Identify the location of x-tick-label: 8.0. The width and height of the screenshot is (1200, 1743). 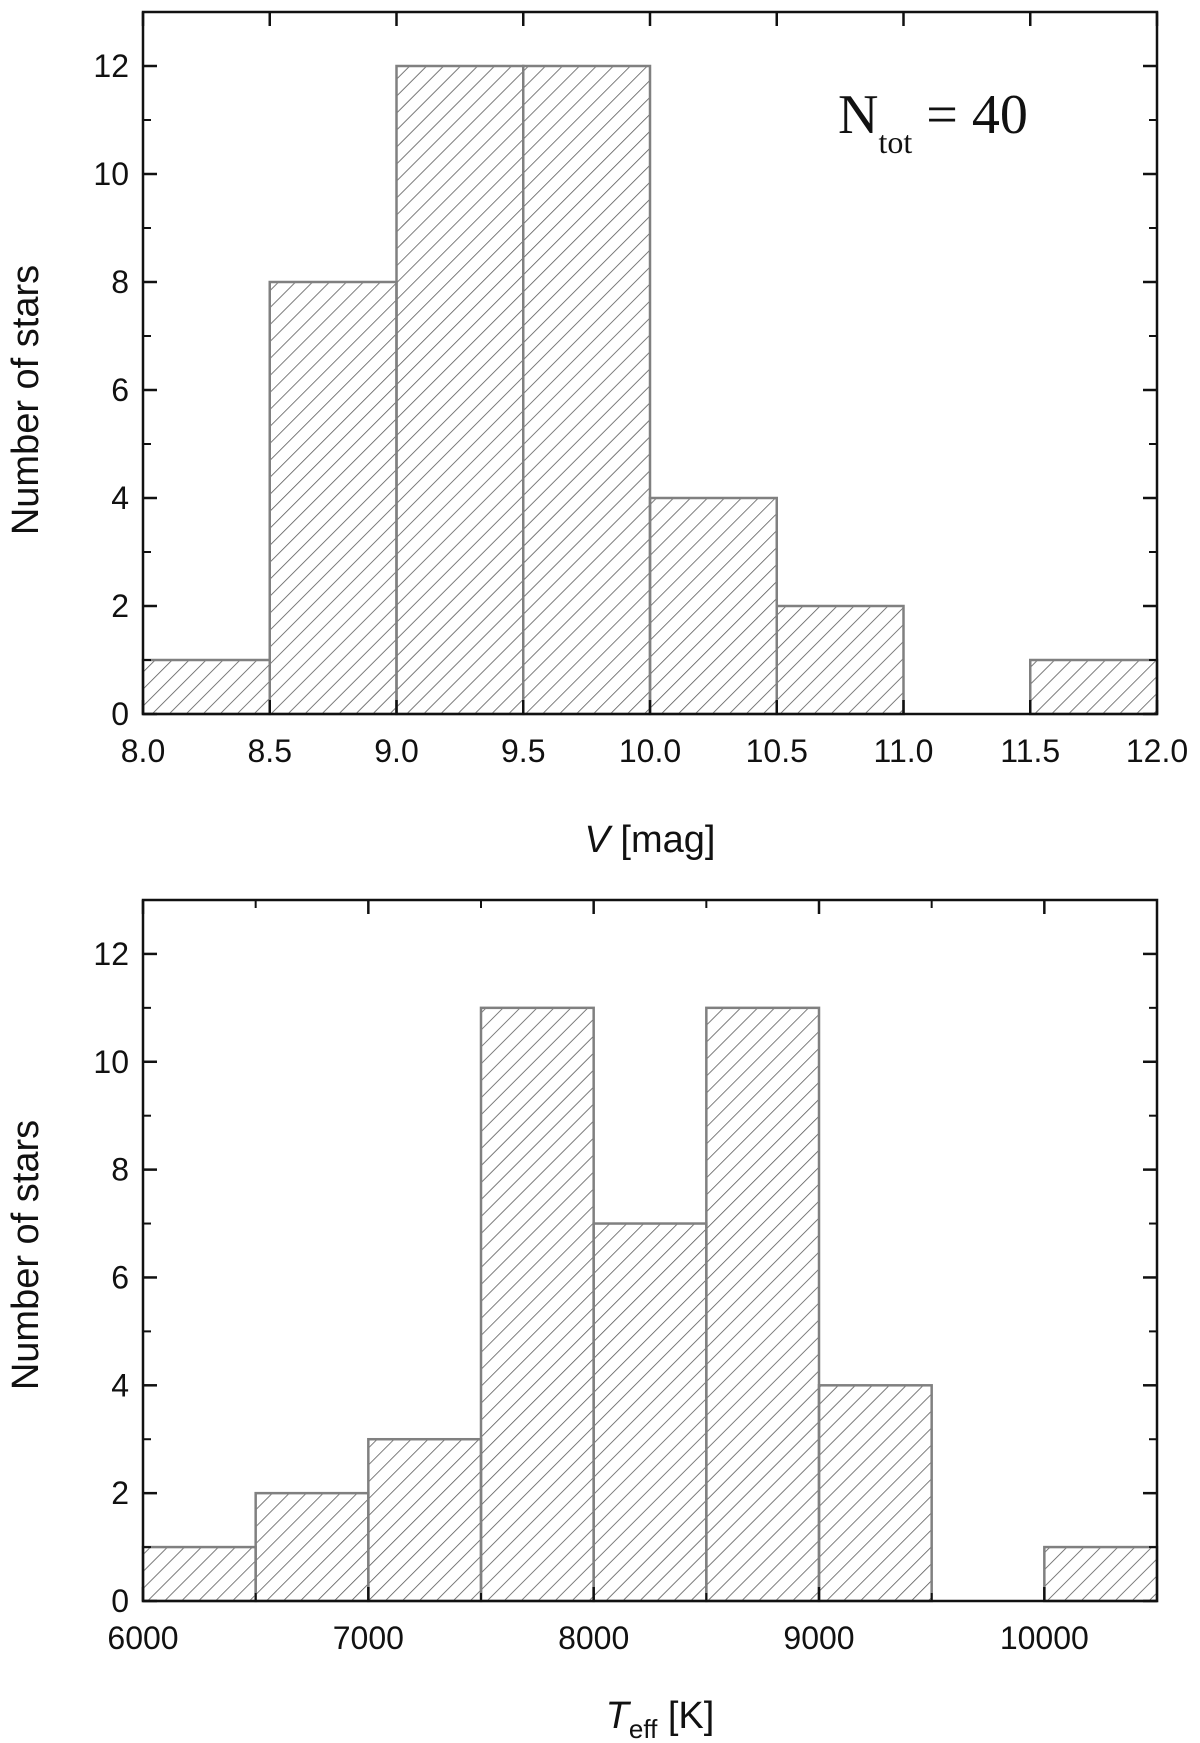
(143, 751).